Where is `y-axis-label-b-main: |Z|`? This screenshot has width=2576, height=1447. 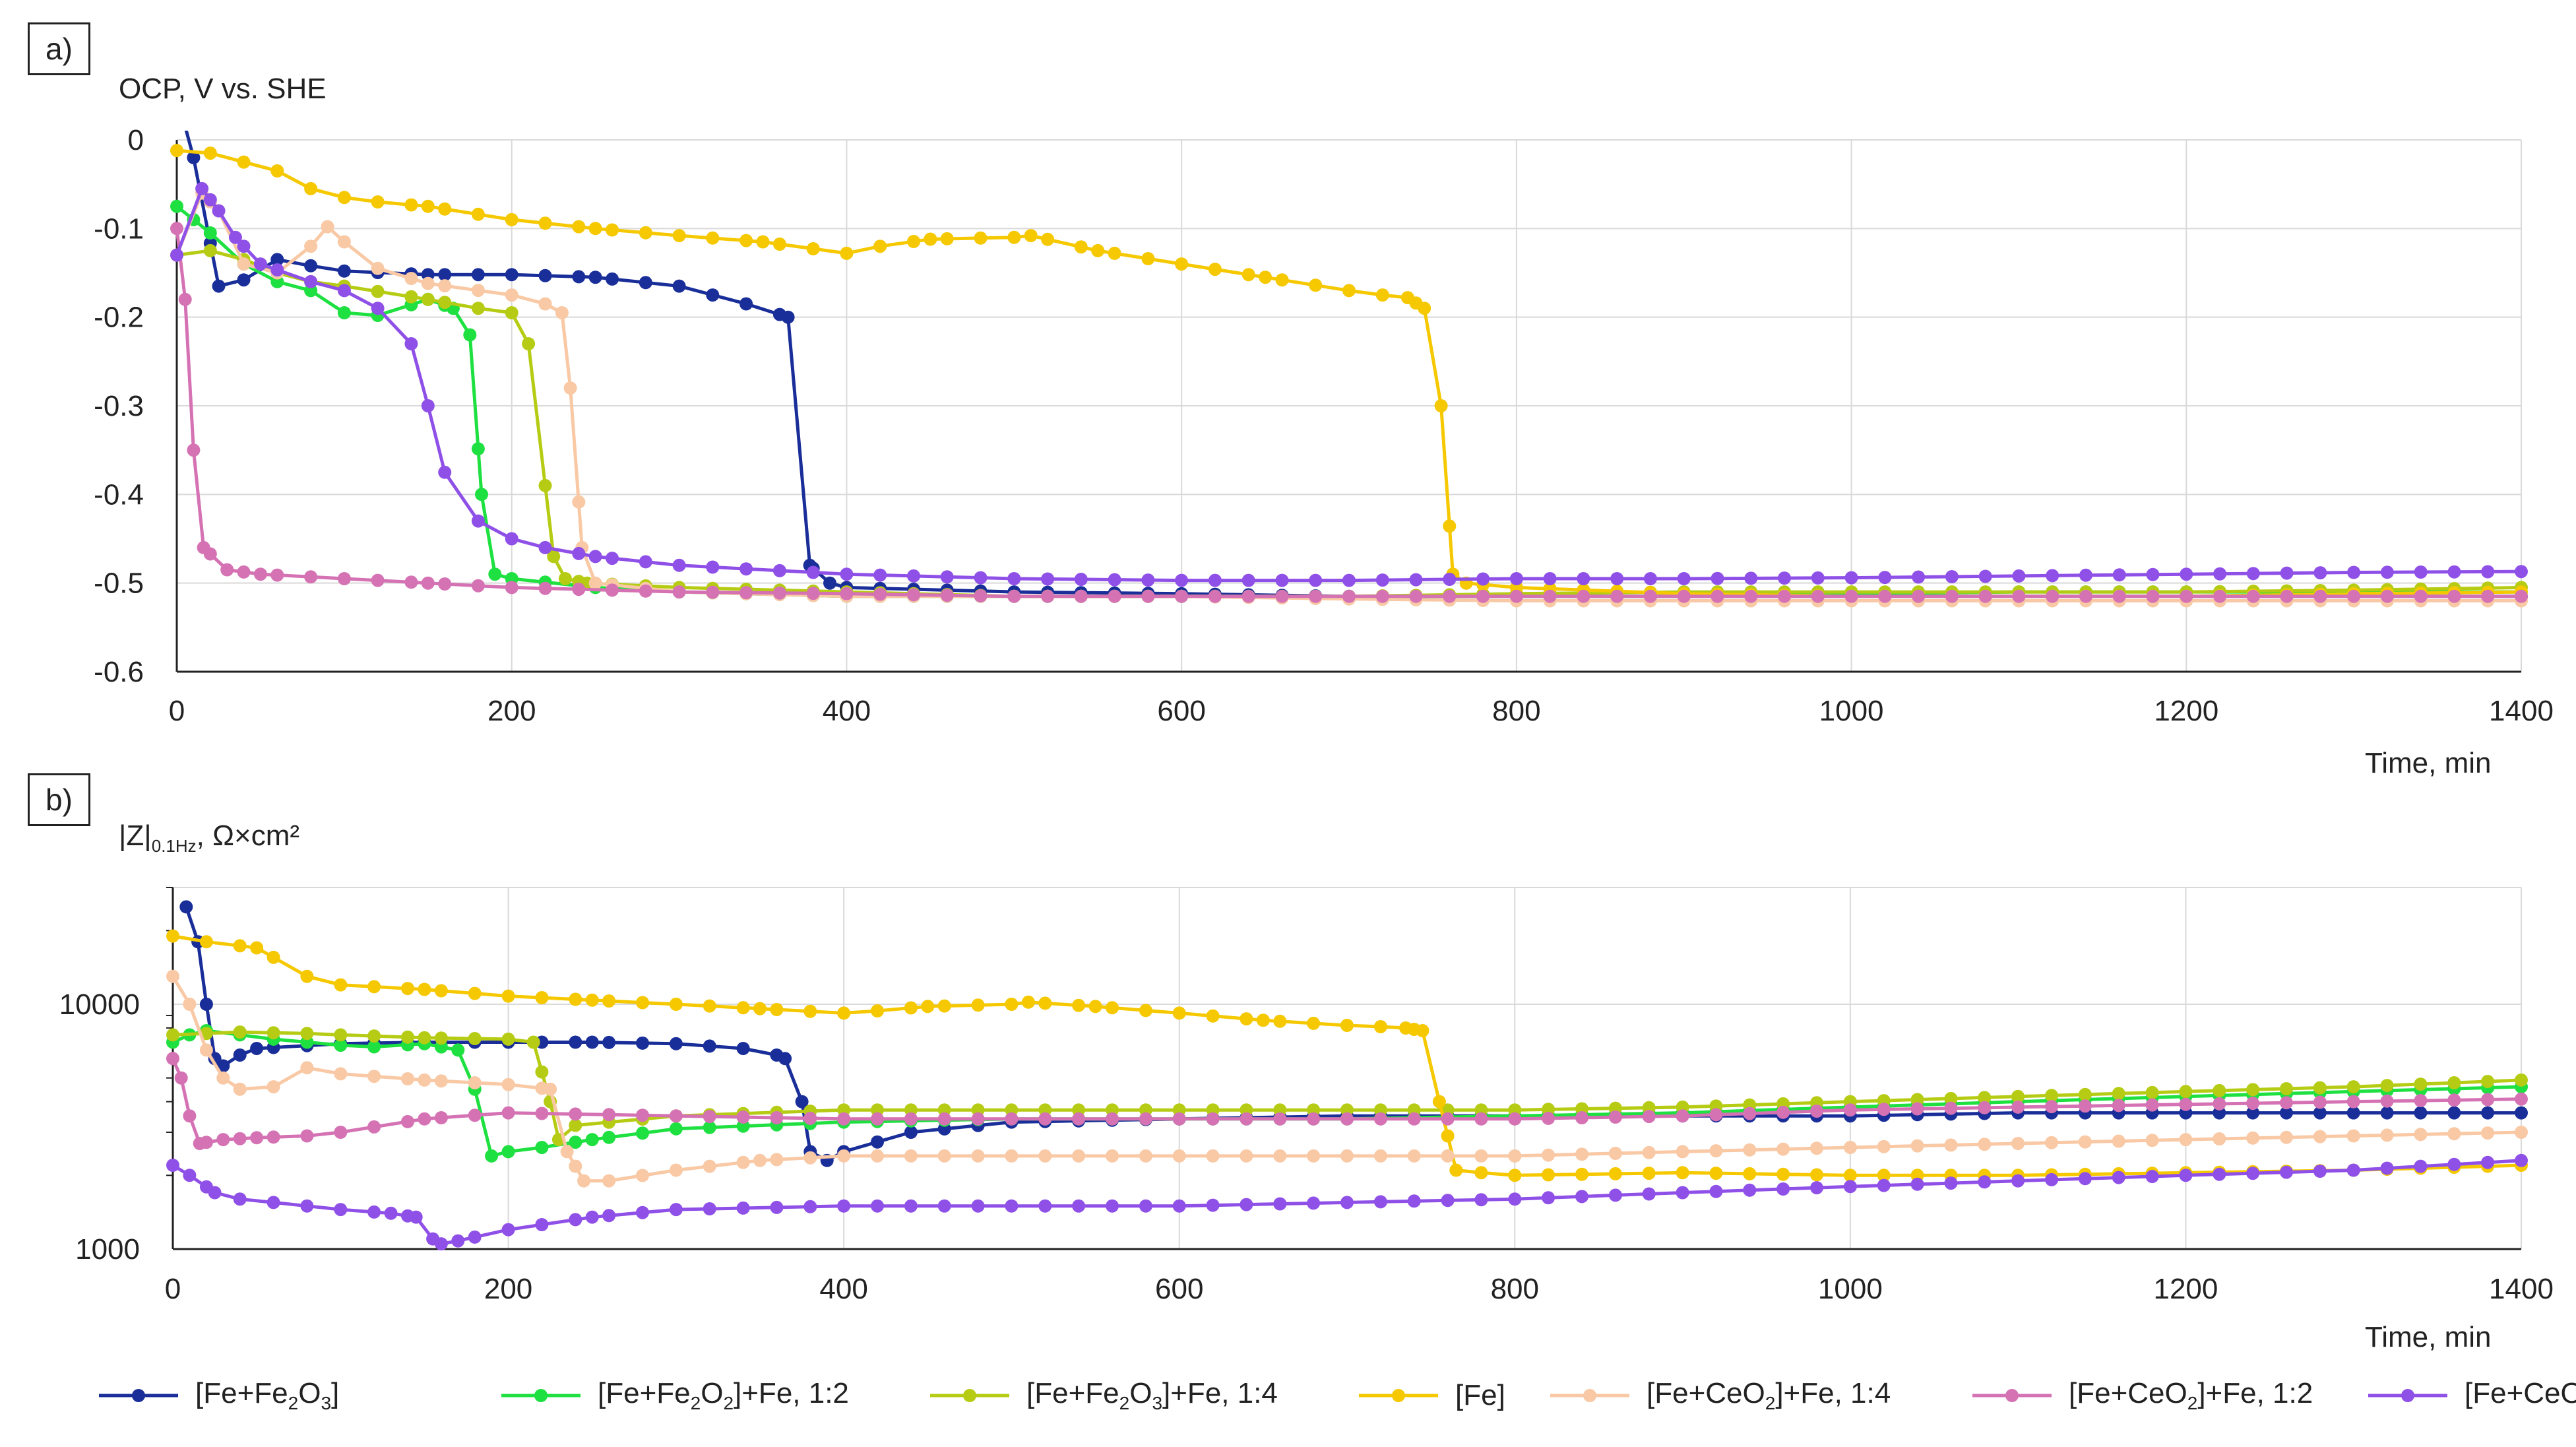
y-axis-label-b-main: |Z| is located at coordinates (135, 836).